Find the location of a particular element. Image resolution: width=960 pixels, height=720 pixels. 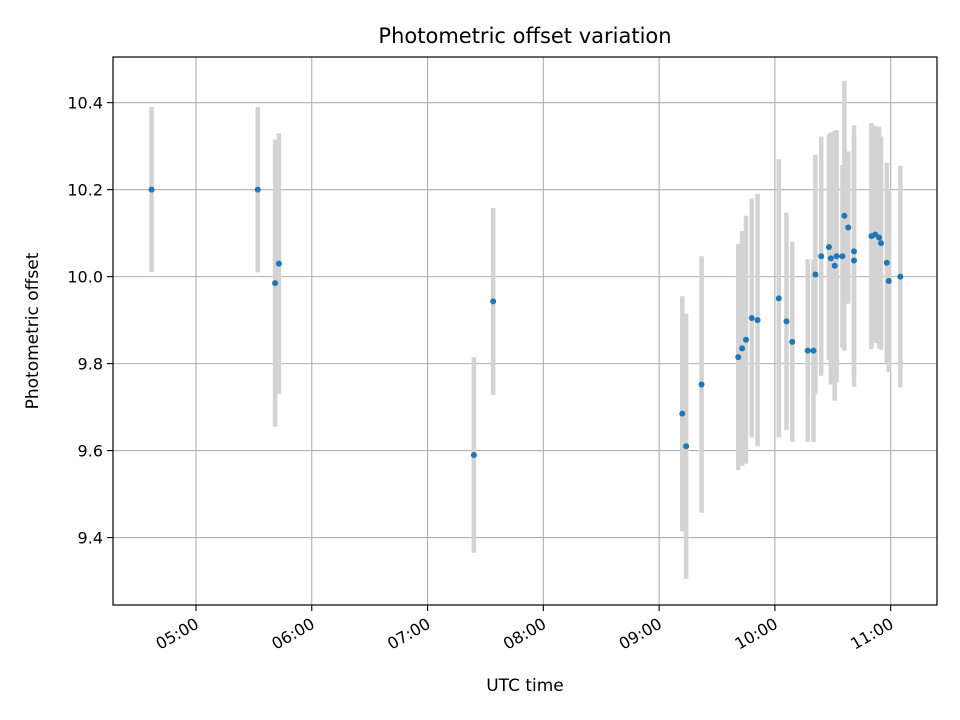

y-axis: 9.4 9.6 9.8 10.0 10.2 10.4 is located at coordinates (90, 321).